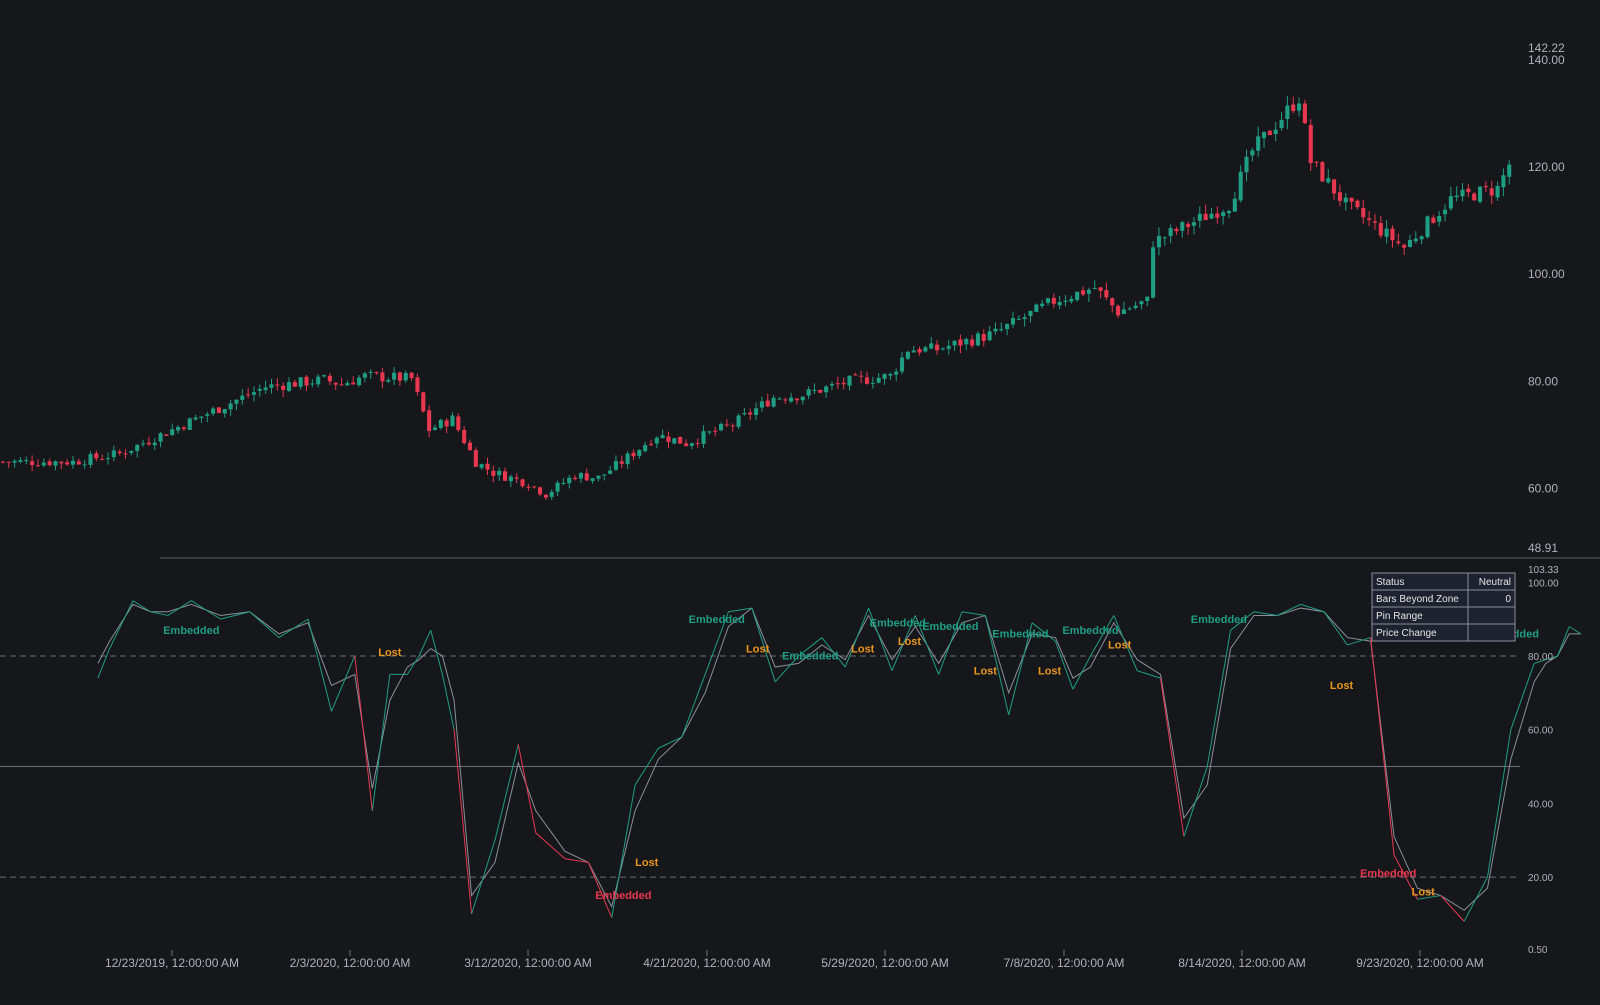 The width and height of the screenshot is (1600, 1005). I want to click on time-tick-label: 9/23/2020, 12:00:00 AM, so click(1419, 963).